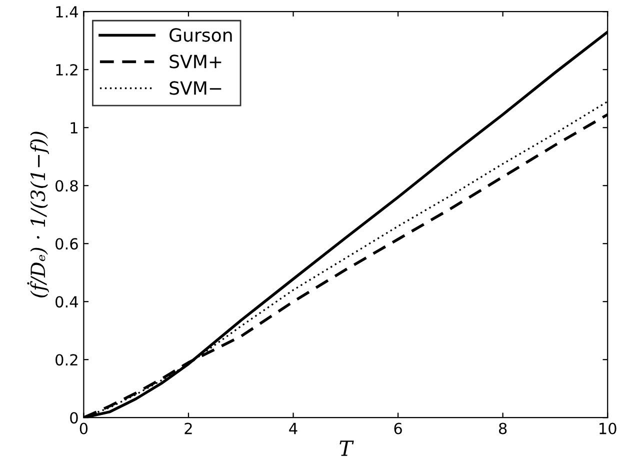 Image resolution: width=620 pixels, height=464 pixels. I want to click on x-tick-label: 0, so click(84, 428).